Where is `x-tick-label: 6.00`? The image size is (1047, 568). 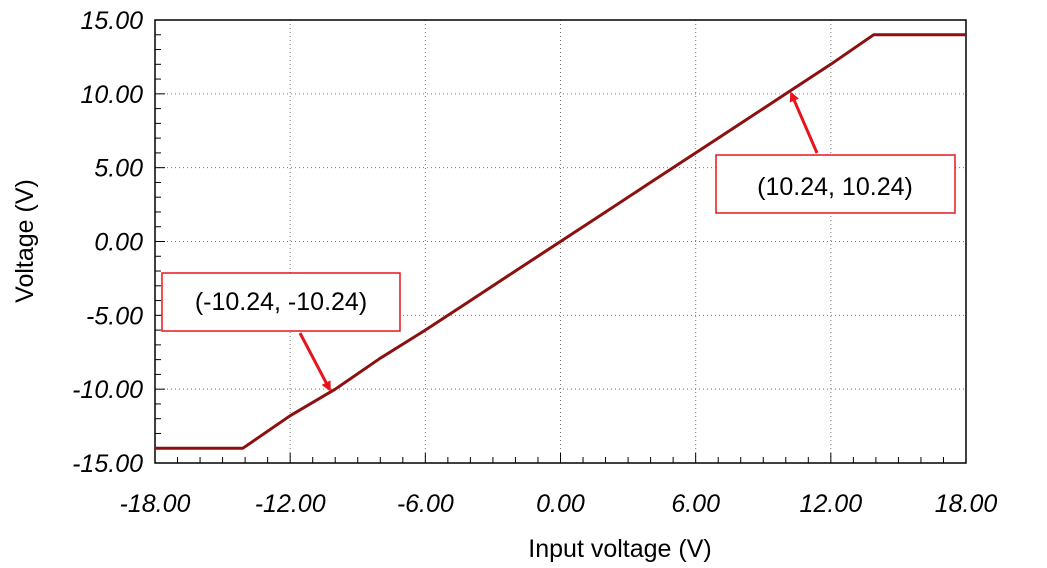
x-tick-label: 6.00 is located at coordinates (695, 504).